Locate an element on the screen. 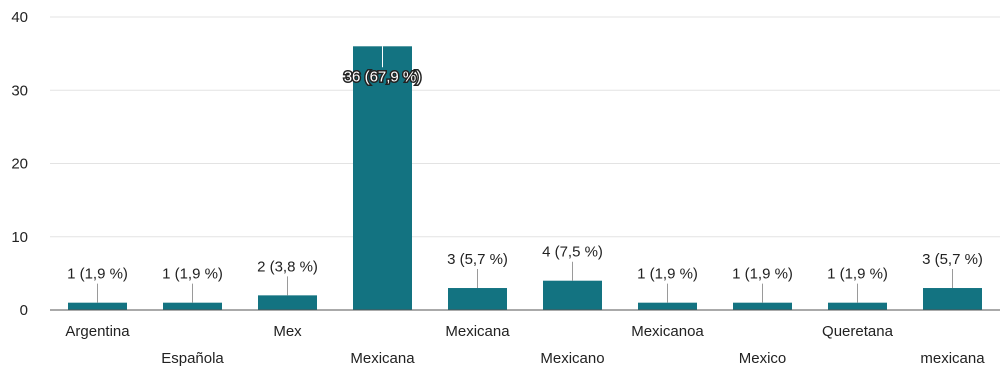 The image size is (1005, 372). x-category-label: Mexicanoa is located at coordinates (667, 331).